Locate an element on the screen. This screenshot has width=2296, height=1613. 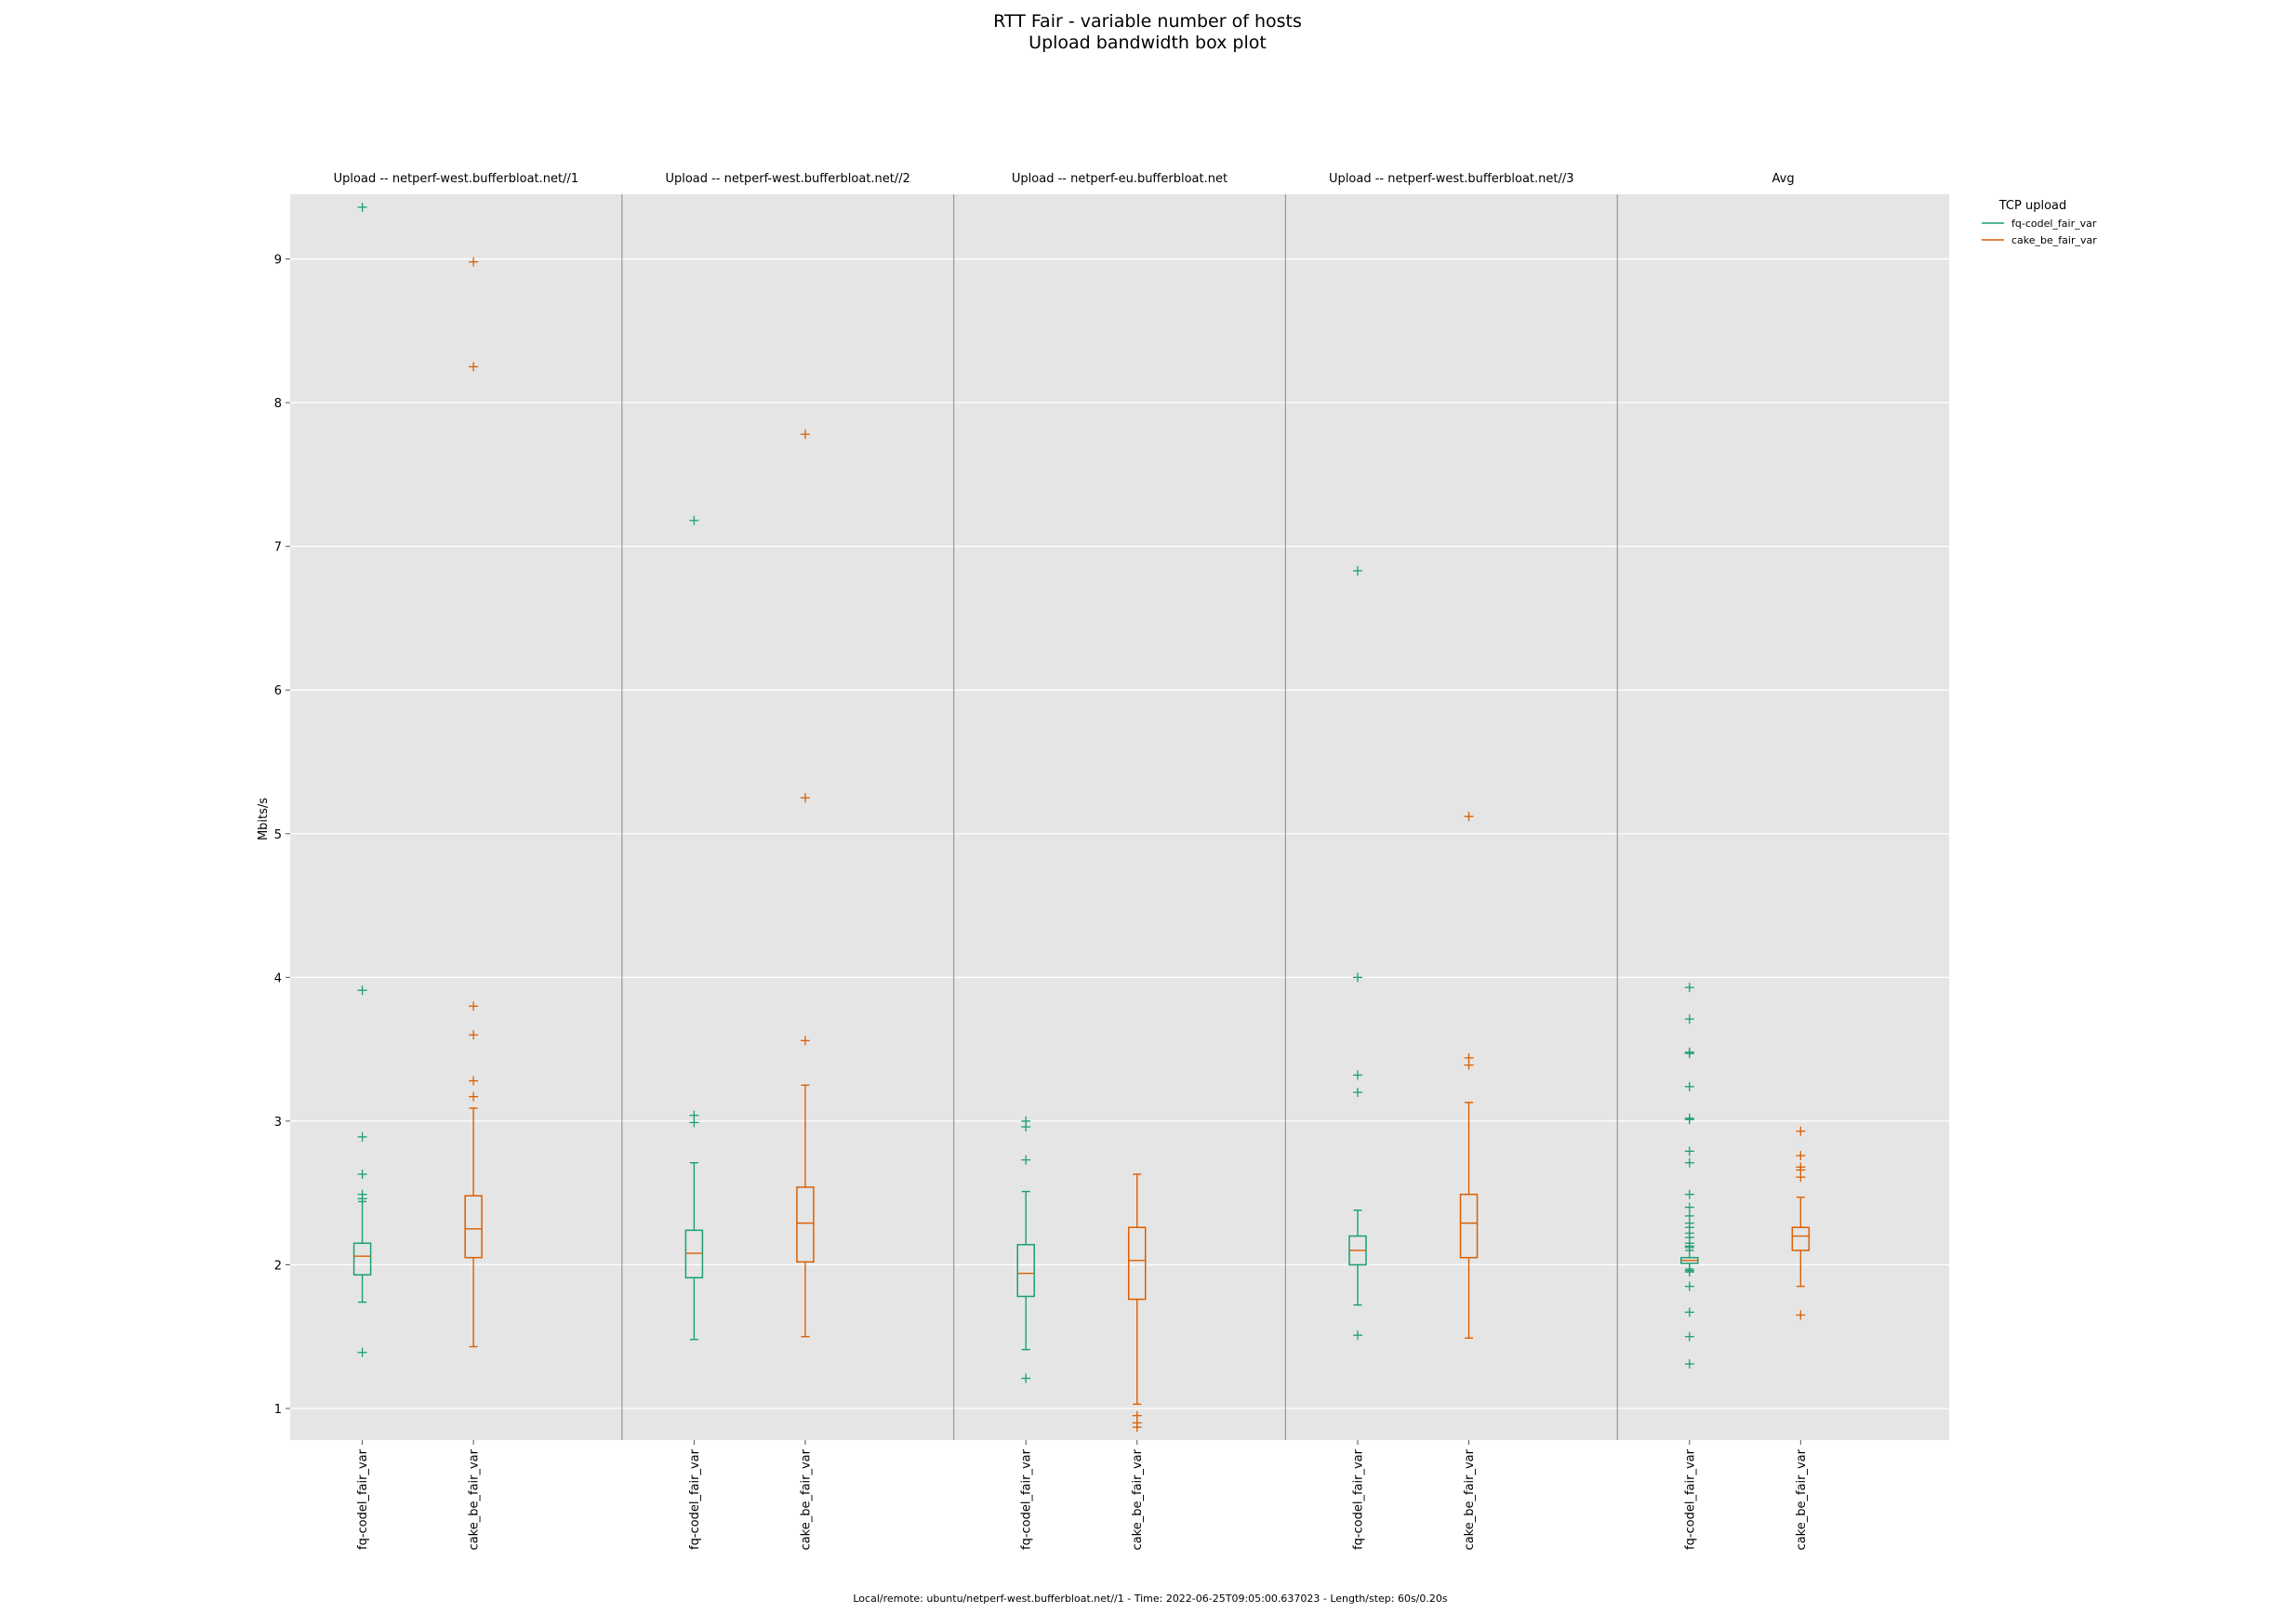
y-tick-label: 3 is located at coordinates (278, 1123).